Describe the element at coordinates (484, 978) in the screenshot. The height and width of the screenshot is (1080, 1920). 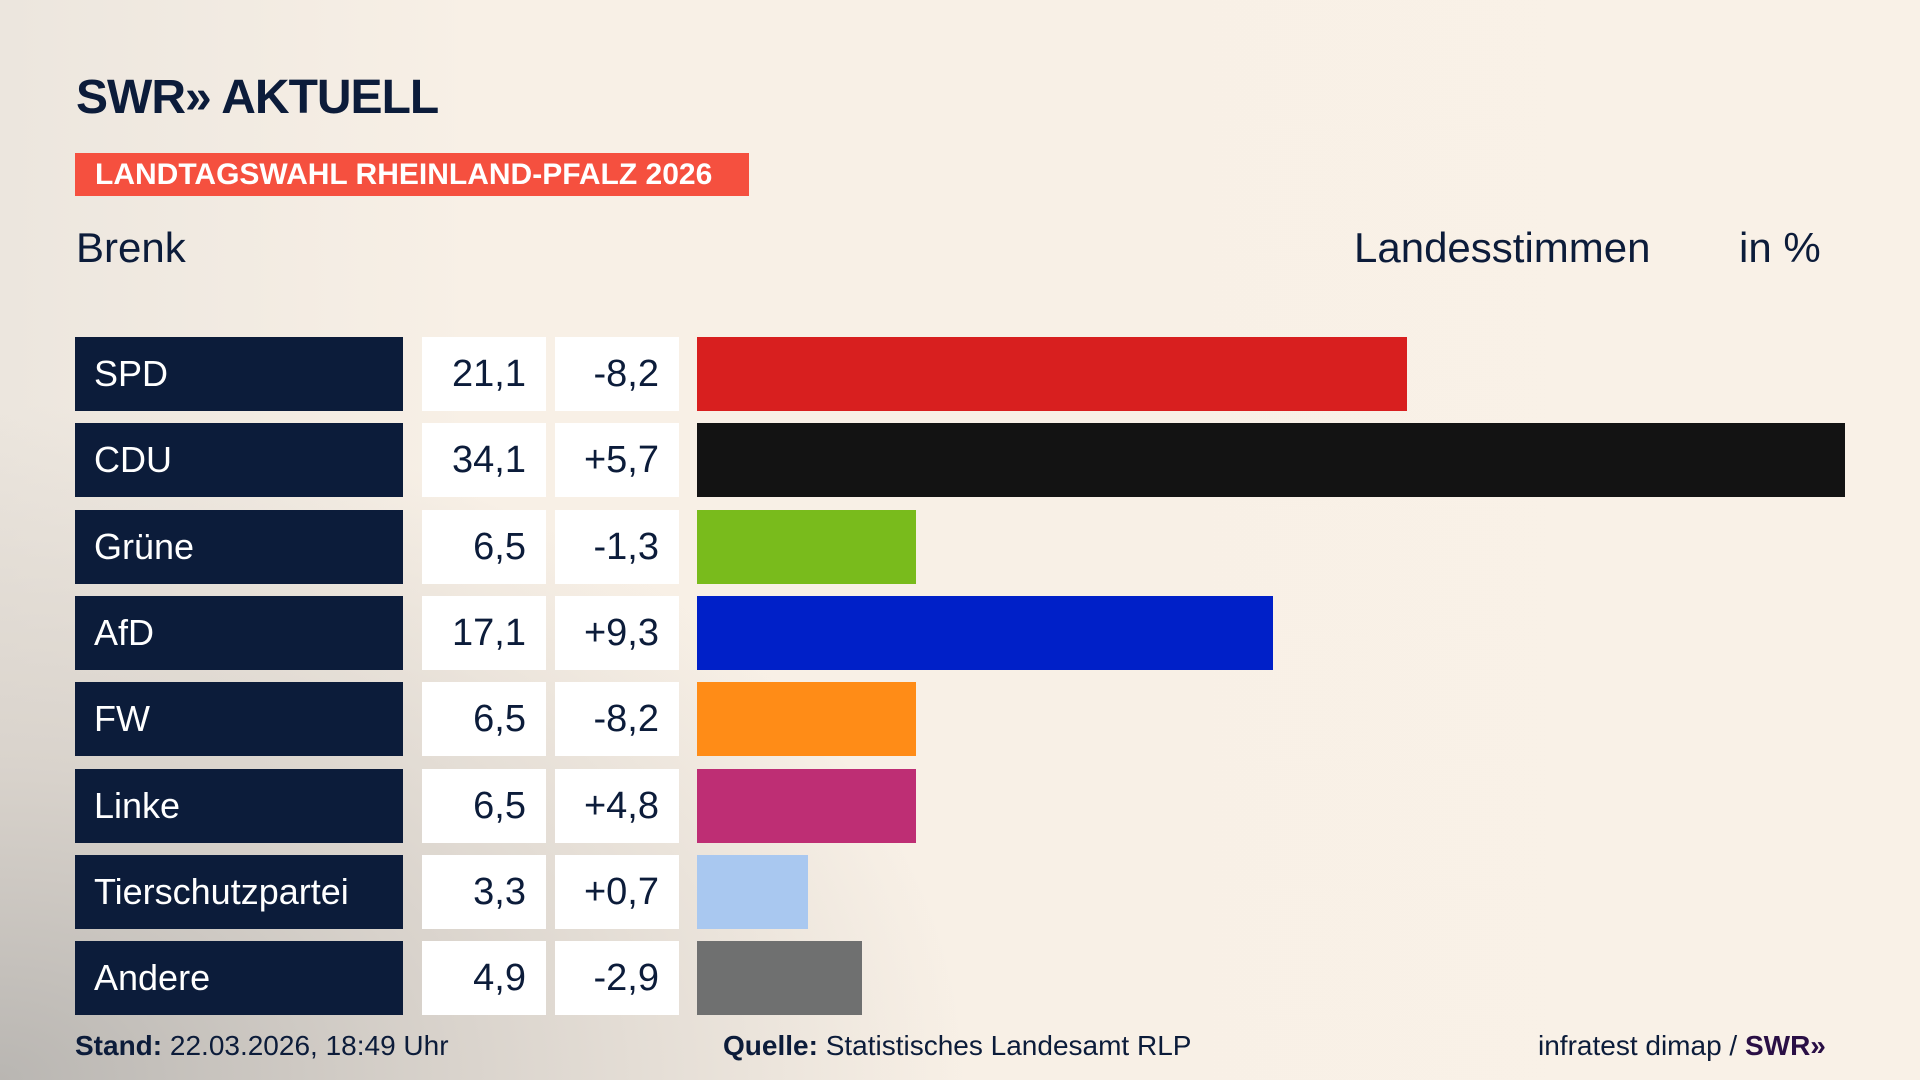
I see `party-value: 4,9` at that location.